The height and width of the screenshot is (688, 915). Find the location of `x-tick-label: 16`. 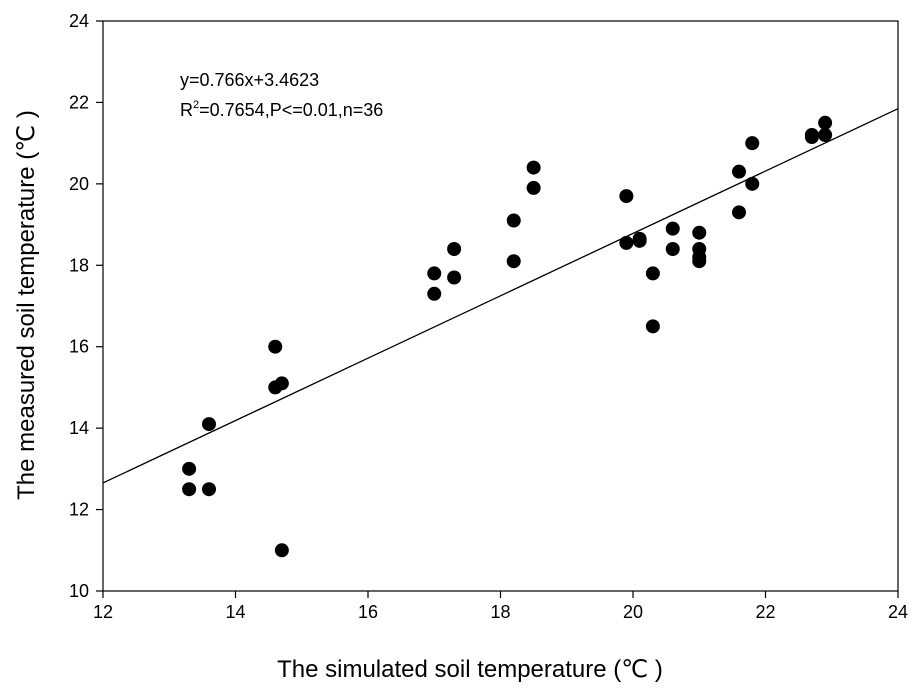

x-tick-label: 16 is located at coordinates (368, 612).